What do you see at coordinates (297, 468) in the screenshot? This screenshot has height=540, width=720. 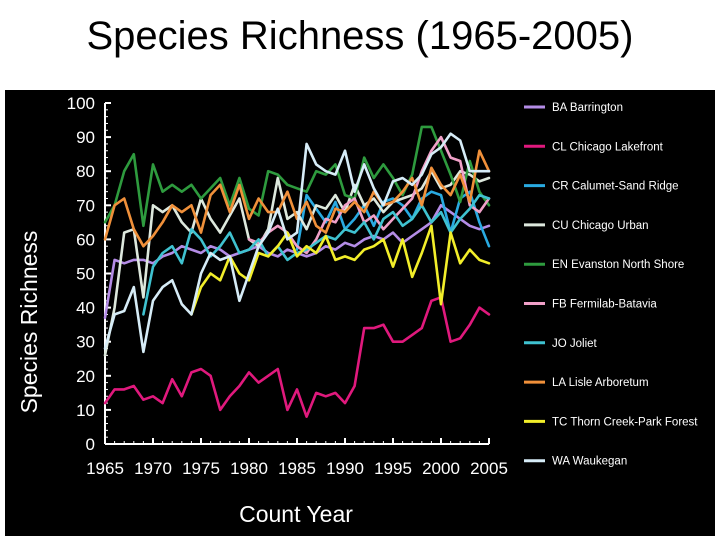 I see `x-tick-label: 1985` at bounding box center [297, 468].